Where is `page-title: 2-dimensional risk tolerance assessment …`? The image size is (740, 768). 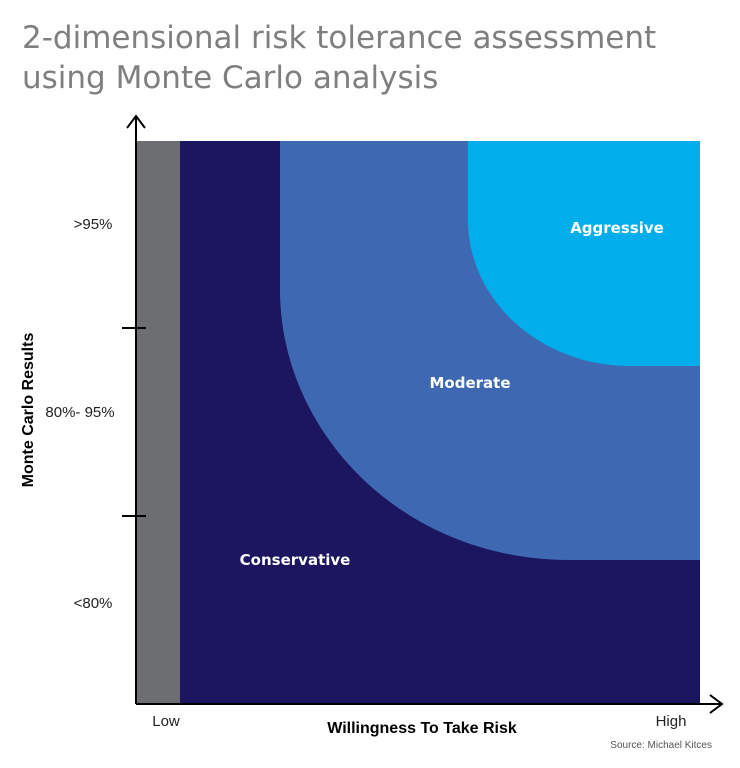
page-title: 2-dimensional risk tolerance assessment … is located at coordinates (339, 58).